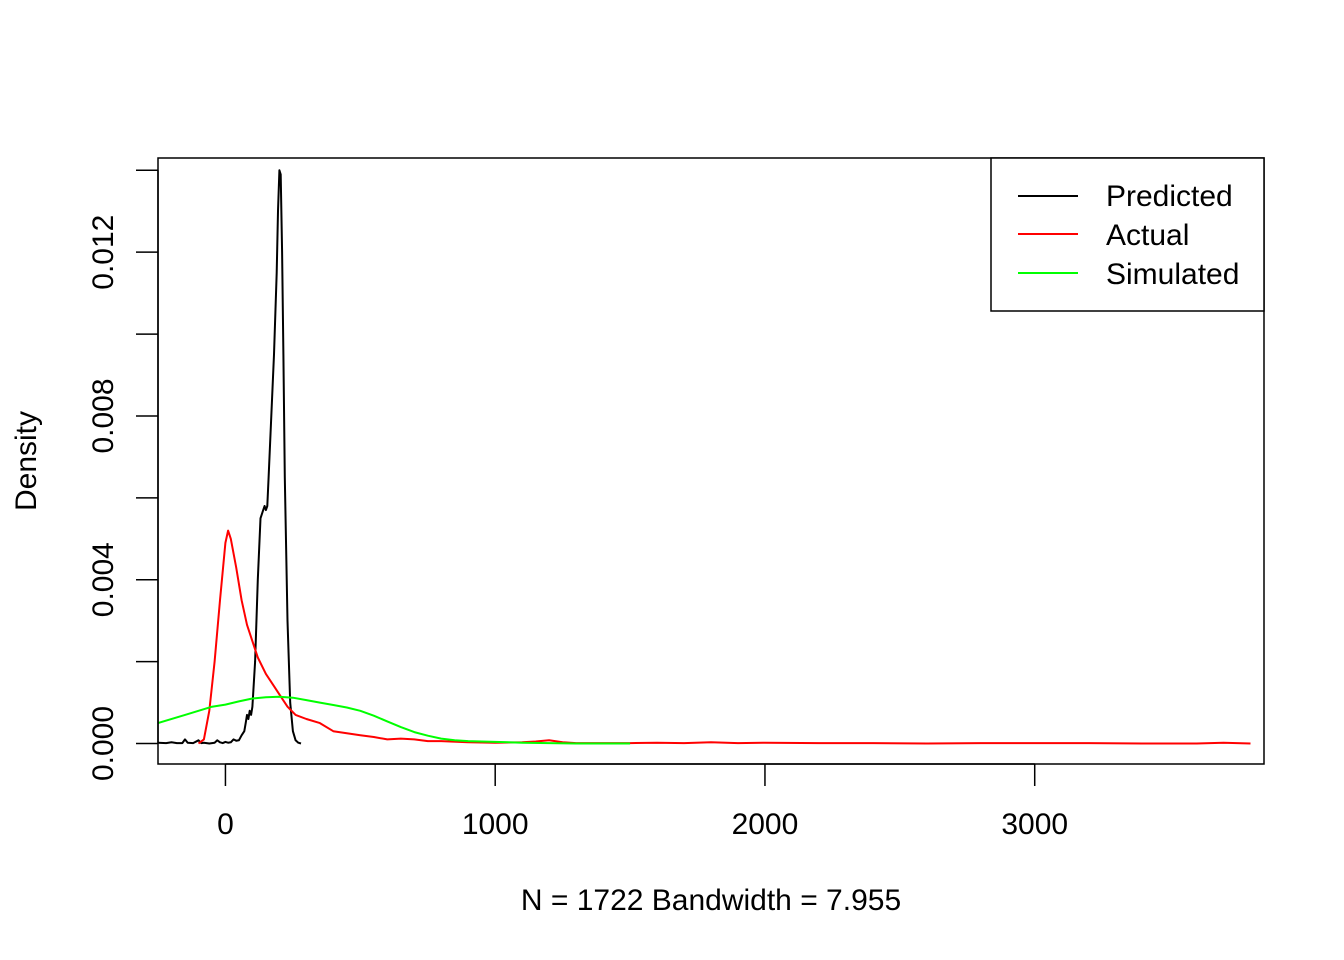 The height and width of the screenshot is (960, 1344). I want to click on y-tick-label: 0.008, so click(103, 415).